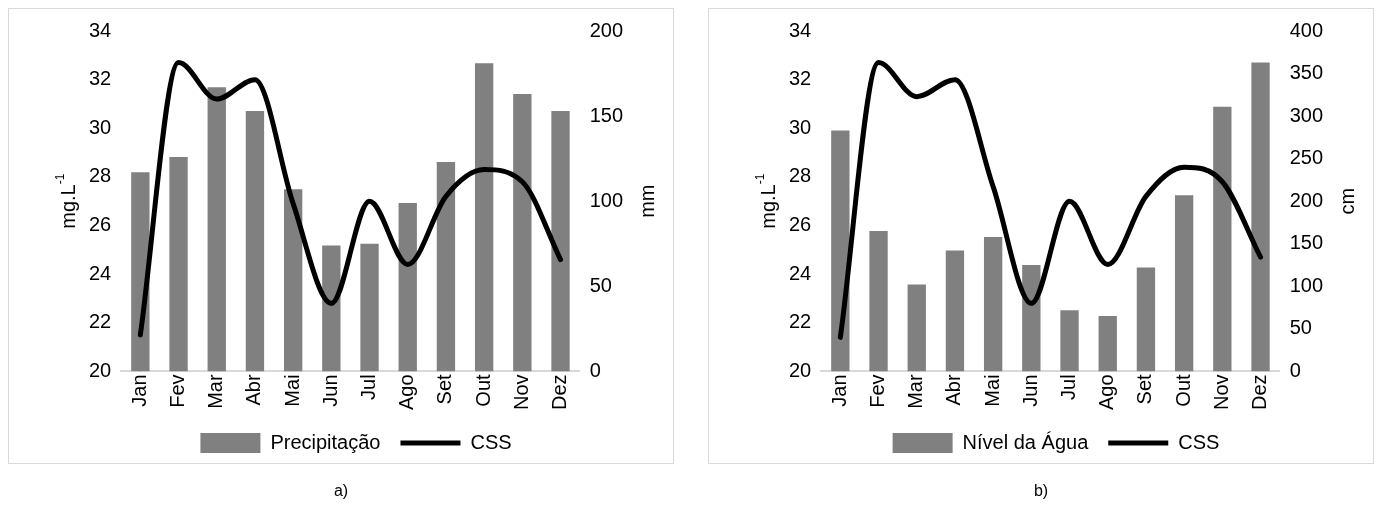 Image resolution: width=1400 pixels, height=514 pixels. Describe the element at coordinates (1306, 29) in the screenshot. I see `y2-tick-label: 400` at that location.